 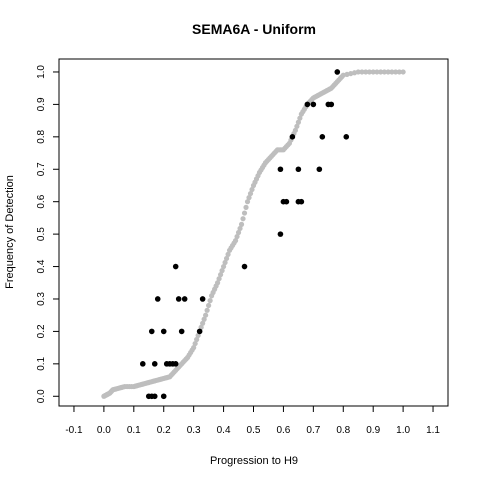 I want to click on x-tick-label: -0.1, so click(x=74, y=430).